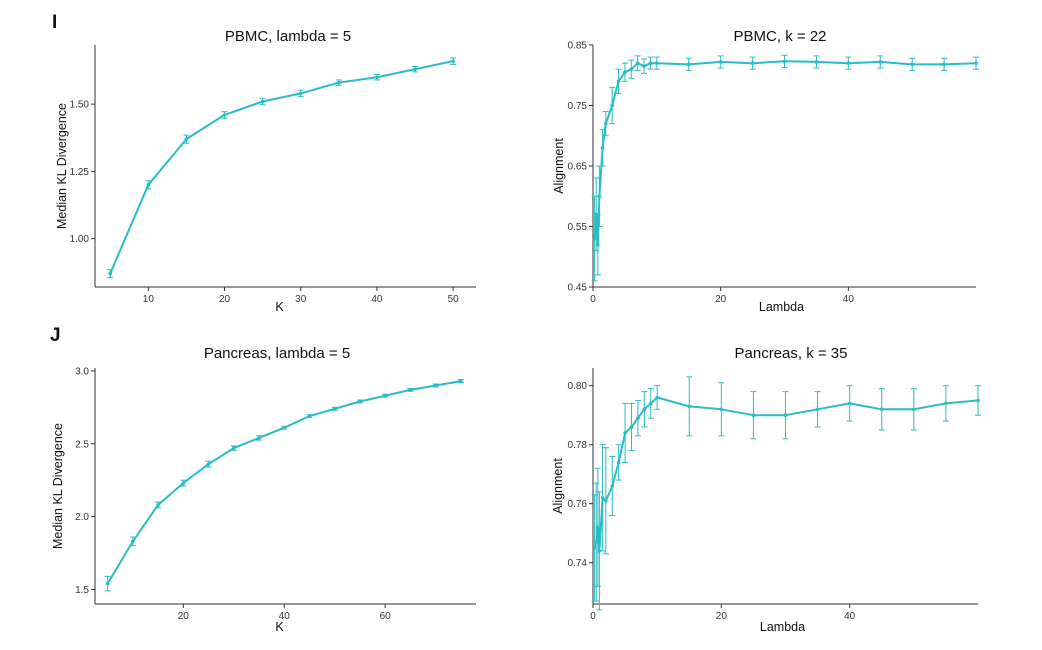 The image size is (1042, 650). I want to click on x-tick-label: 50, so click(454, 299).